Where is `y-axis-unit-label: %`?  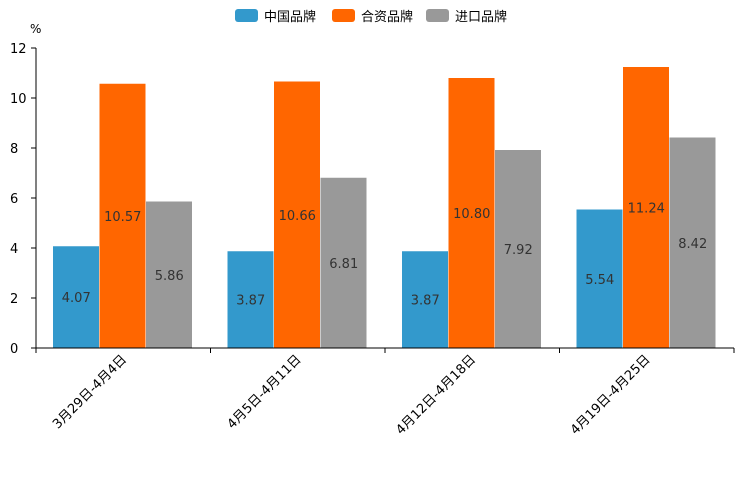 y-axis-unit-label: % is located at coordinates (35, 29).